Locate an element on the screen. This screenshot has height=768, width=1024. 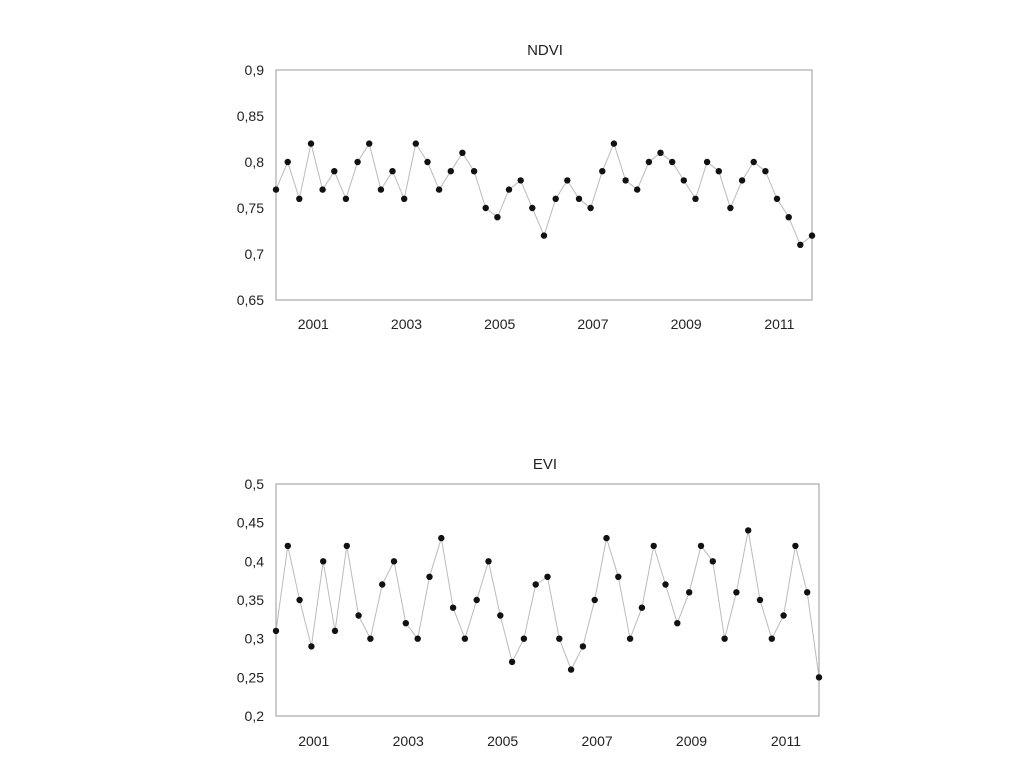
evi-x-tick-label: 2009 is located at coordinates (691, 741).